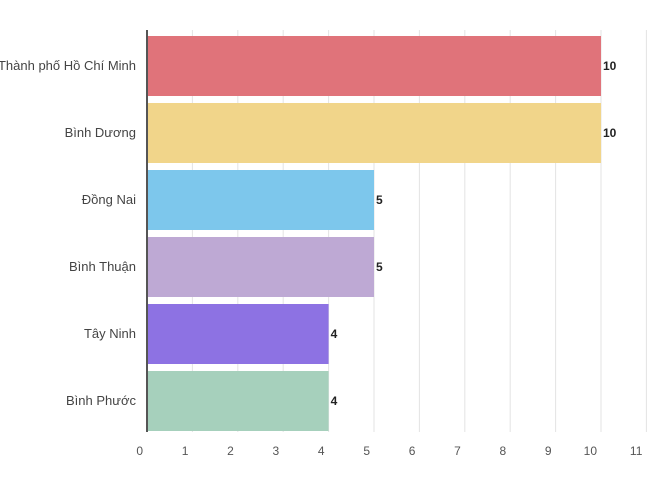 This screenshot has height=489, width=660. What do you see at coordinates (100, 132) in the screenshot?
I see `category-label: Bình Dương` at bounding box center [100, 132].